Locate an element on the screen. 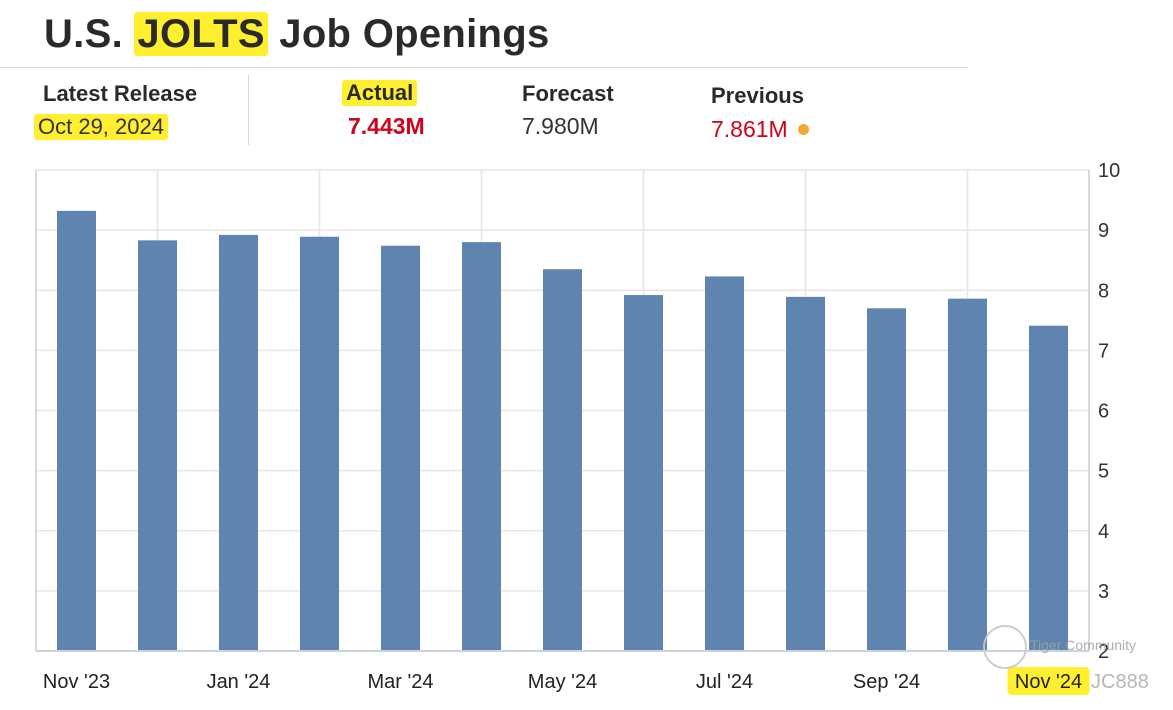  y-tick-label-5: 5 is located at coordinates (1103, 472).